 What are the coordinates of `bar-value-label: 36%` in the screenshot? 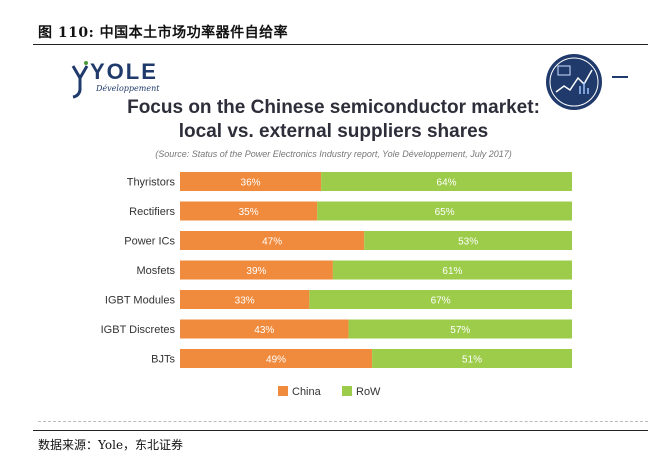 It's located at (251, 183).